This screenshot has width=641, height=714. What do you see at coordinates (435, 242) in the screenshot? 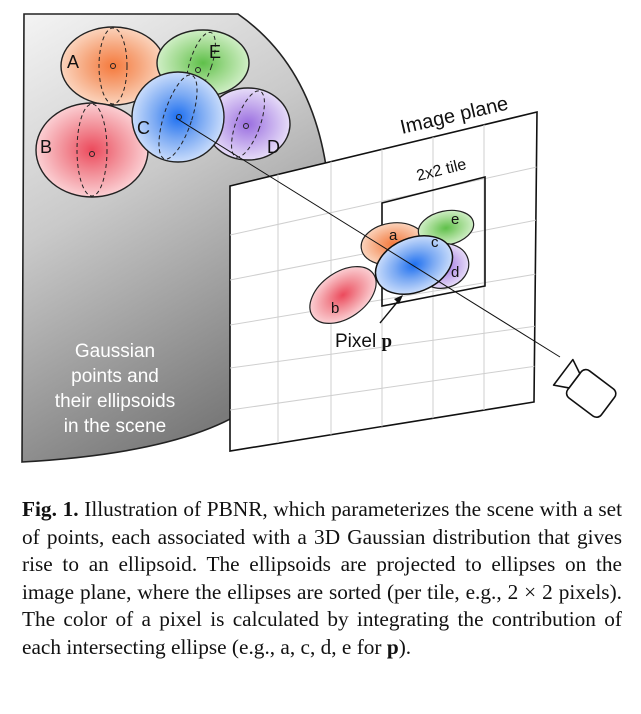
I see `label-ellipse-c: c` at bounding box center [435, 242].